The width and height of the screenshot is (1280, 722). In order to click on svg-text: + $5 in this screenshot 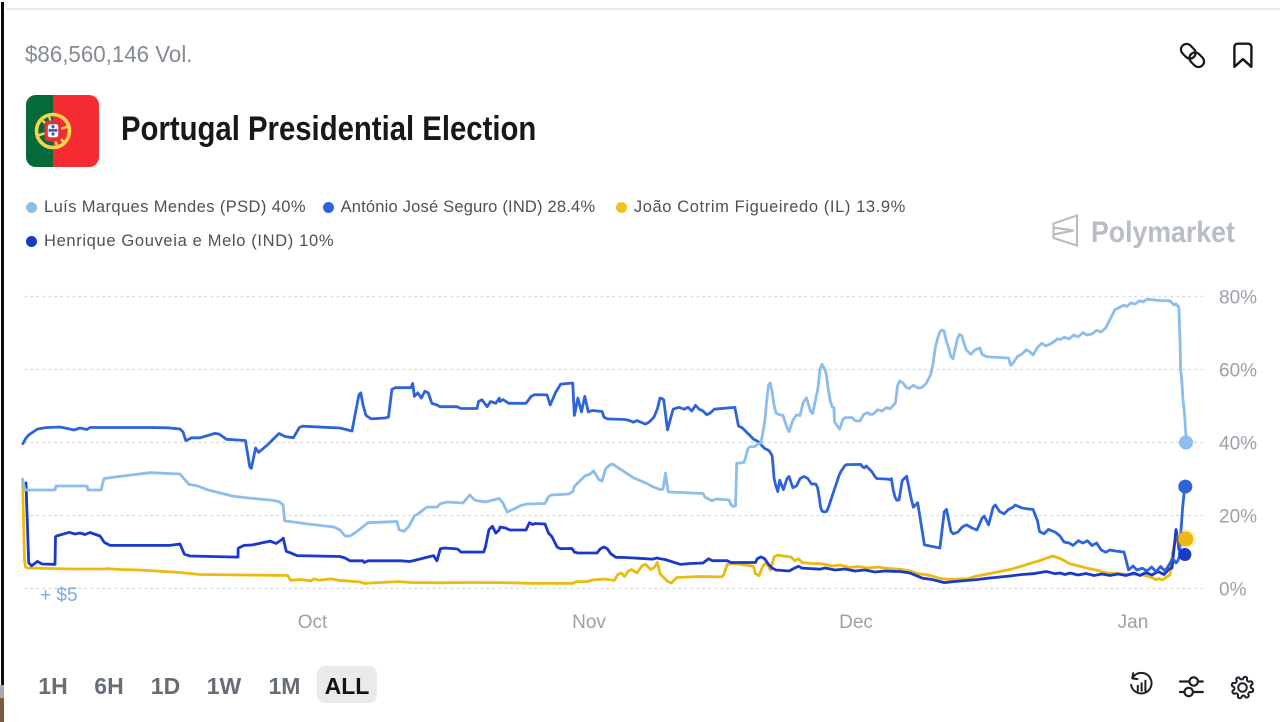, I will do `click(59, 595)`.